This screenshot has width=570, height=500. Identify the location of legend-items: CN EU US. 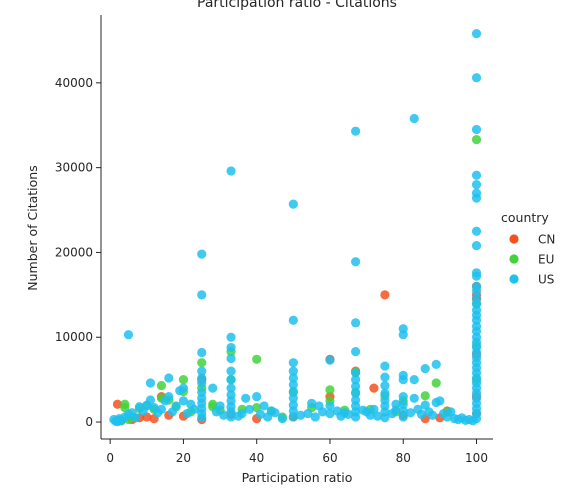
(532, 260).